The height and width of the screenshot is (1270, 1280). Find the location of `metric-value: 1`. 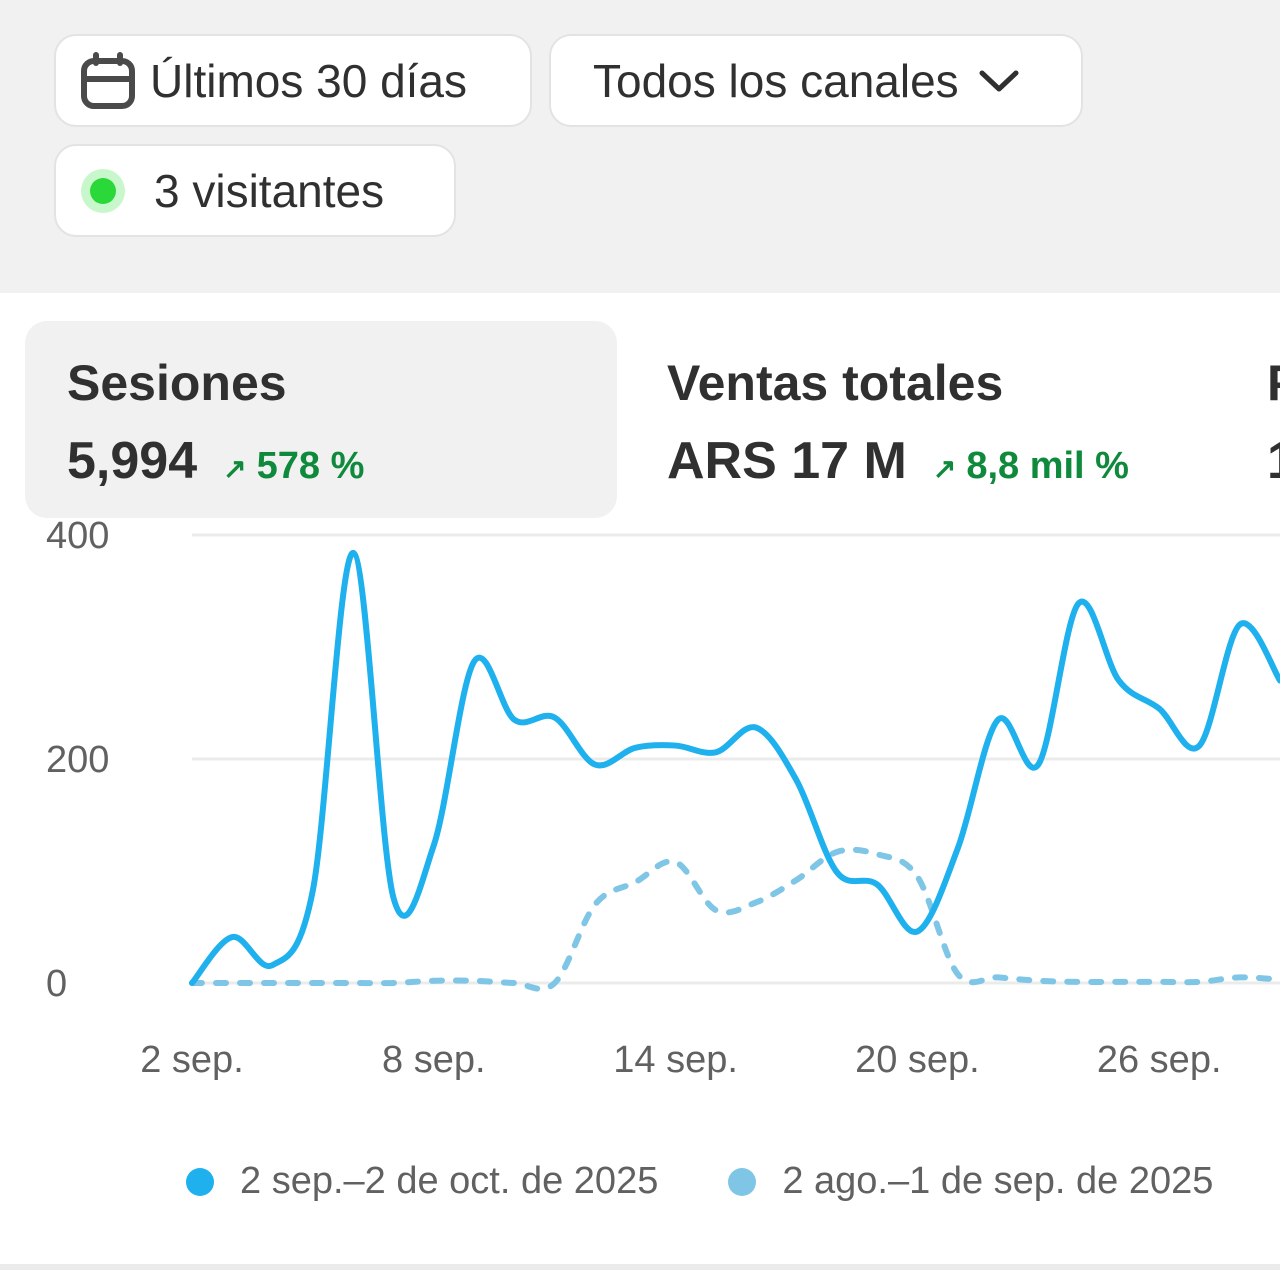

metric-value: 1 is located at coordinates (1273, 461).